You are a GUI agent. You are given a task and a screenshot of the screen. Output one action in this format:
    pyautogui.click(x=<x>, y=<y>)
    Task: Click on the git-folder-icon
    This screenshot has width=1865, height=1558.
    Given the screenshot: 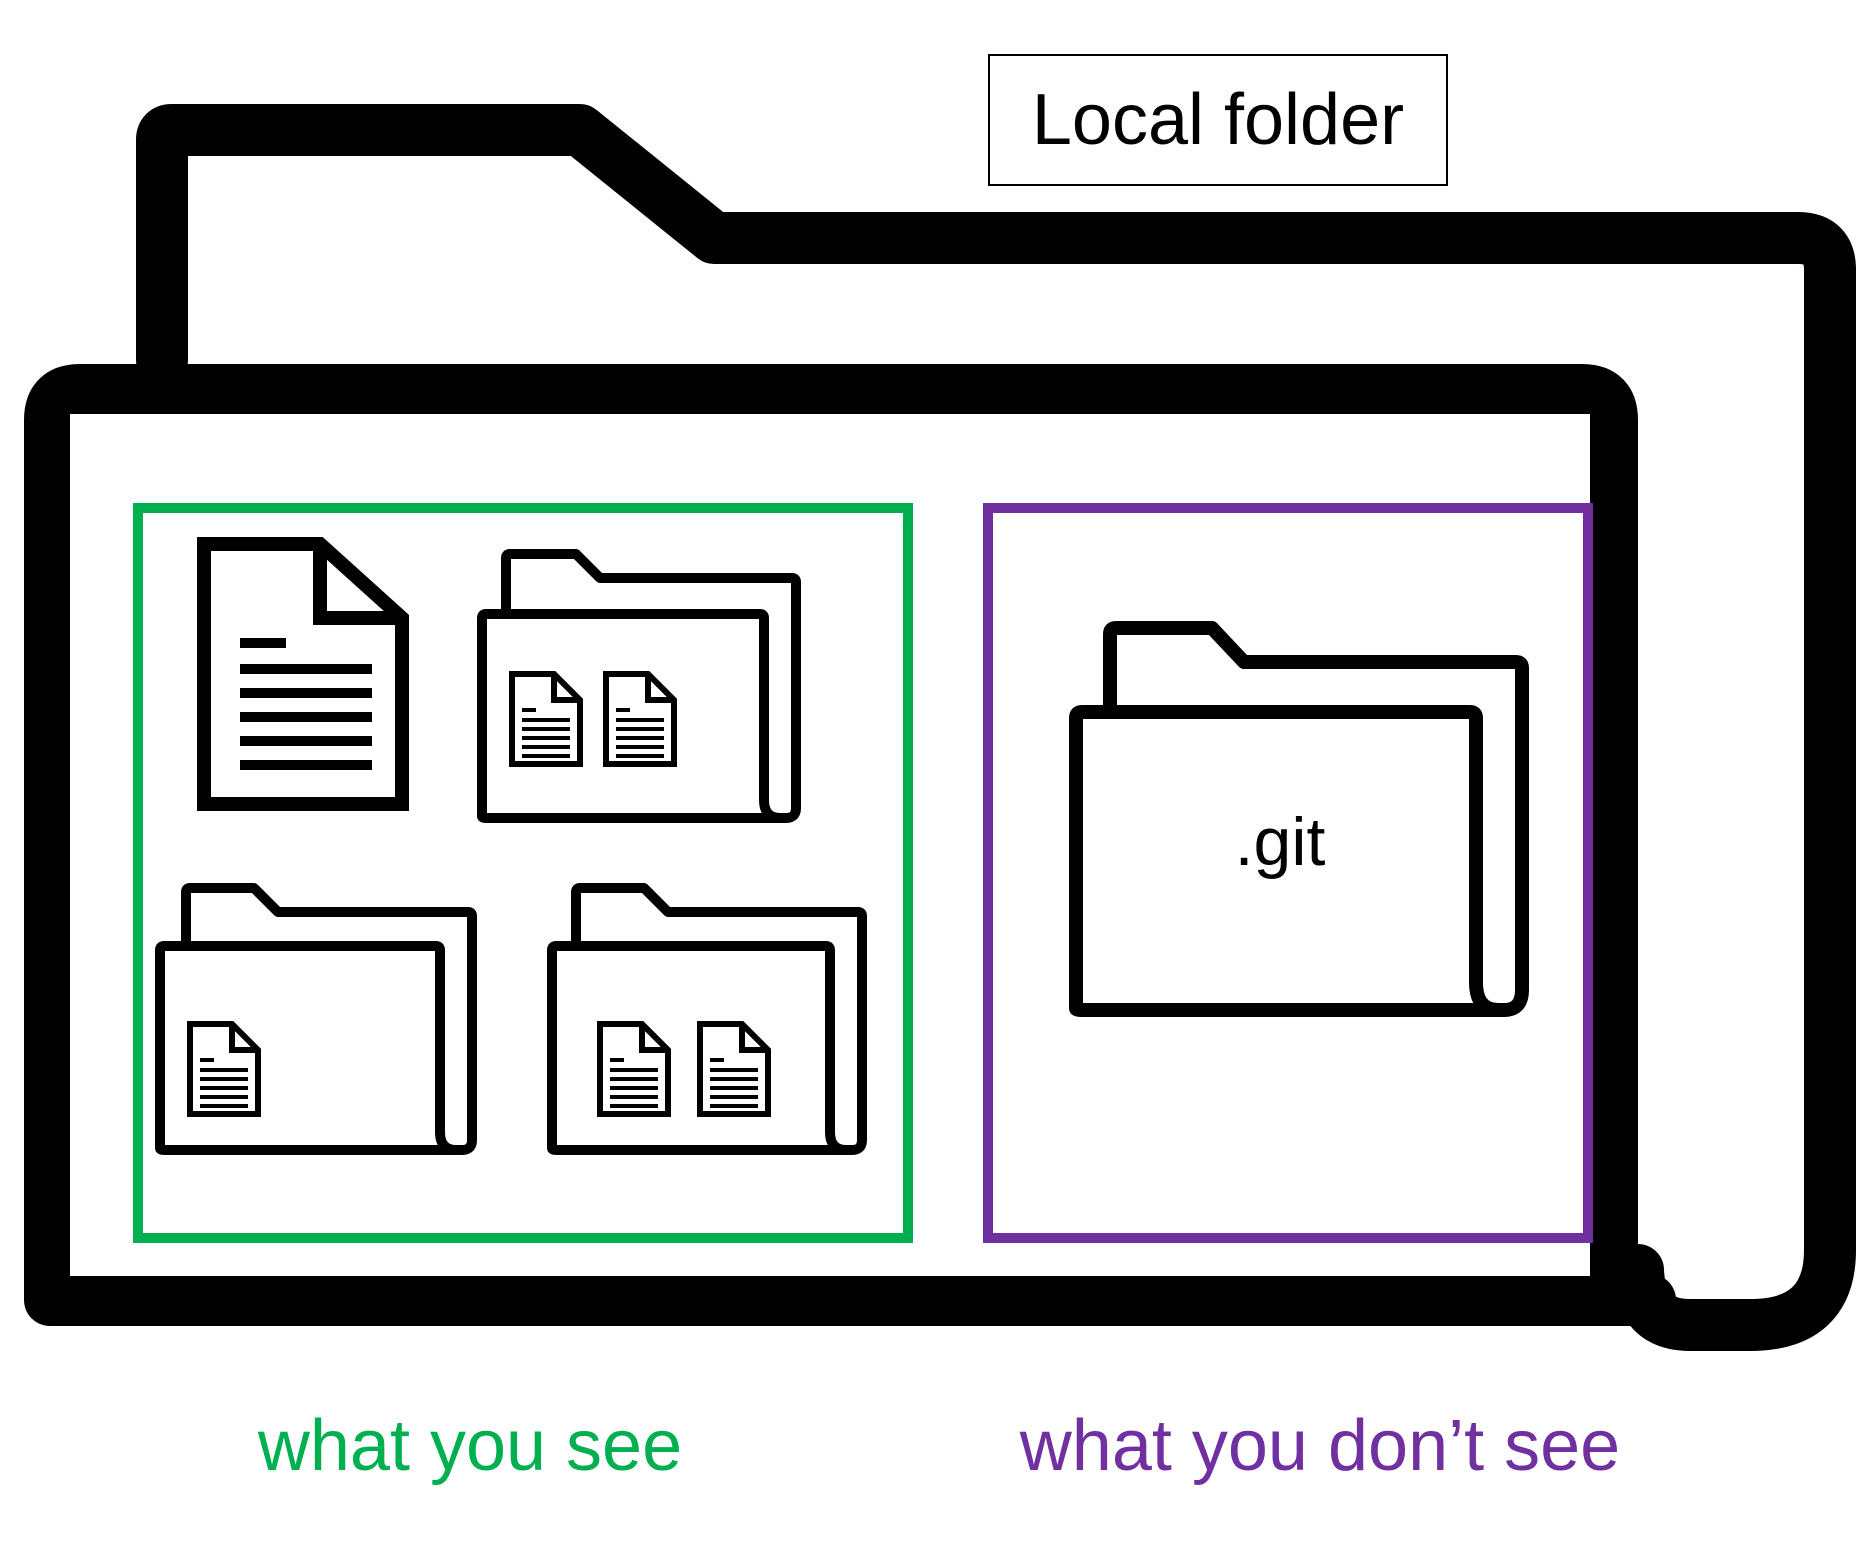 What is the action you would take?
    pyautogui.click(x=1299, y=819)
    